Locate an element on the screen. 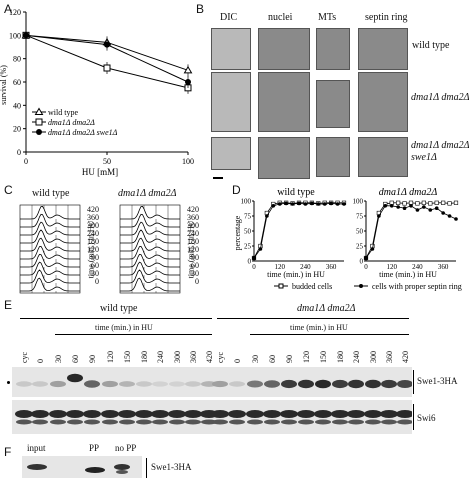 This screenshot has height=483, width=474. facs-tick: 60 is located at coordinates (95, 265).